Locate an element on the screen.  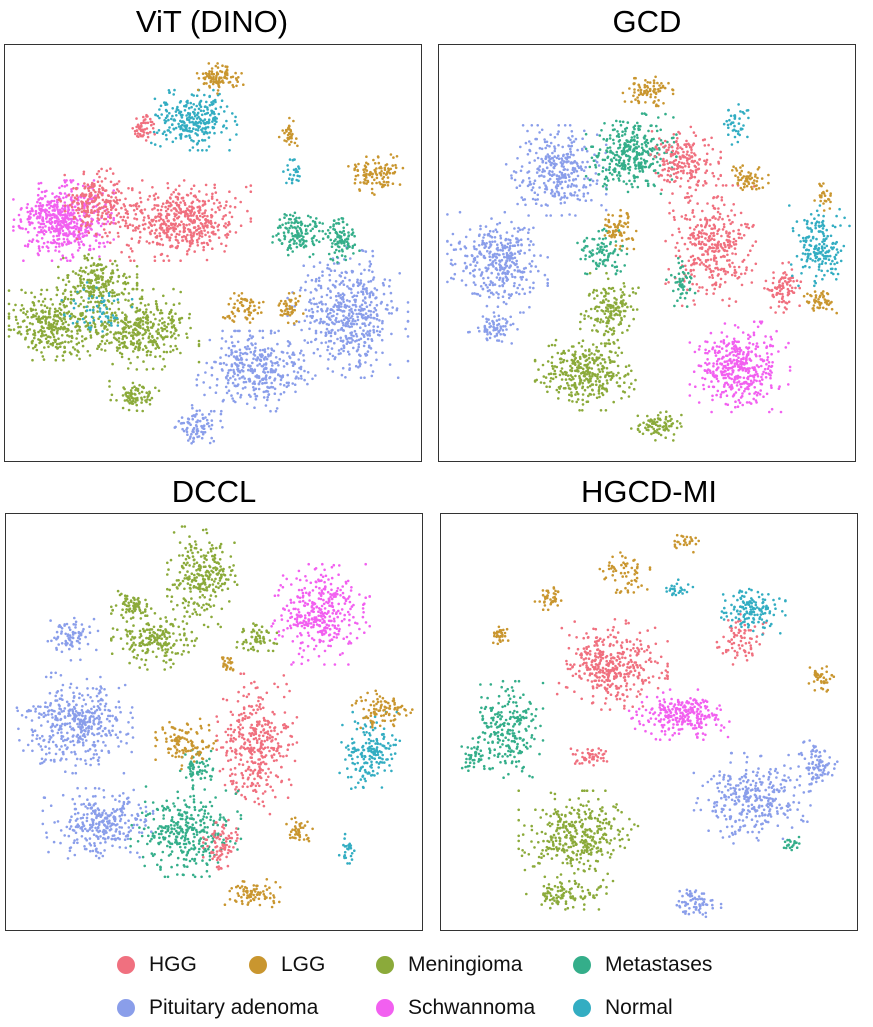
cluster-lgg is located at coordinates (243, 308).